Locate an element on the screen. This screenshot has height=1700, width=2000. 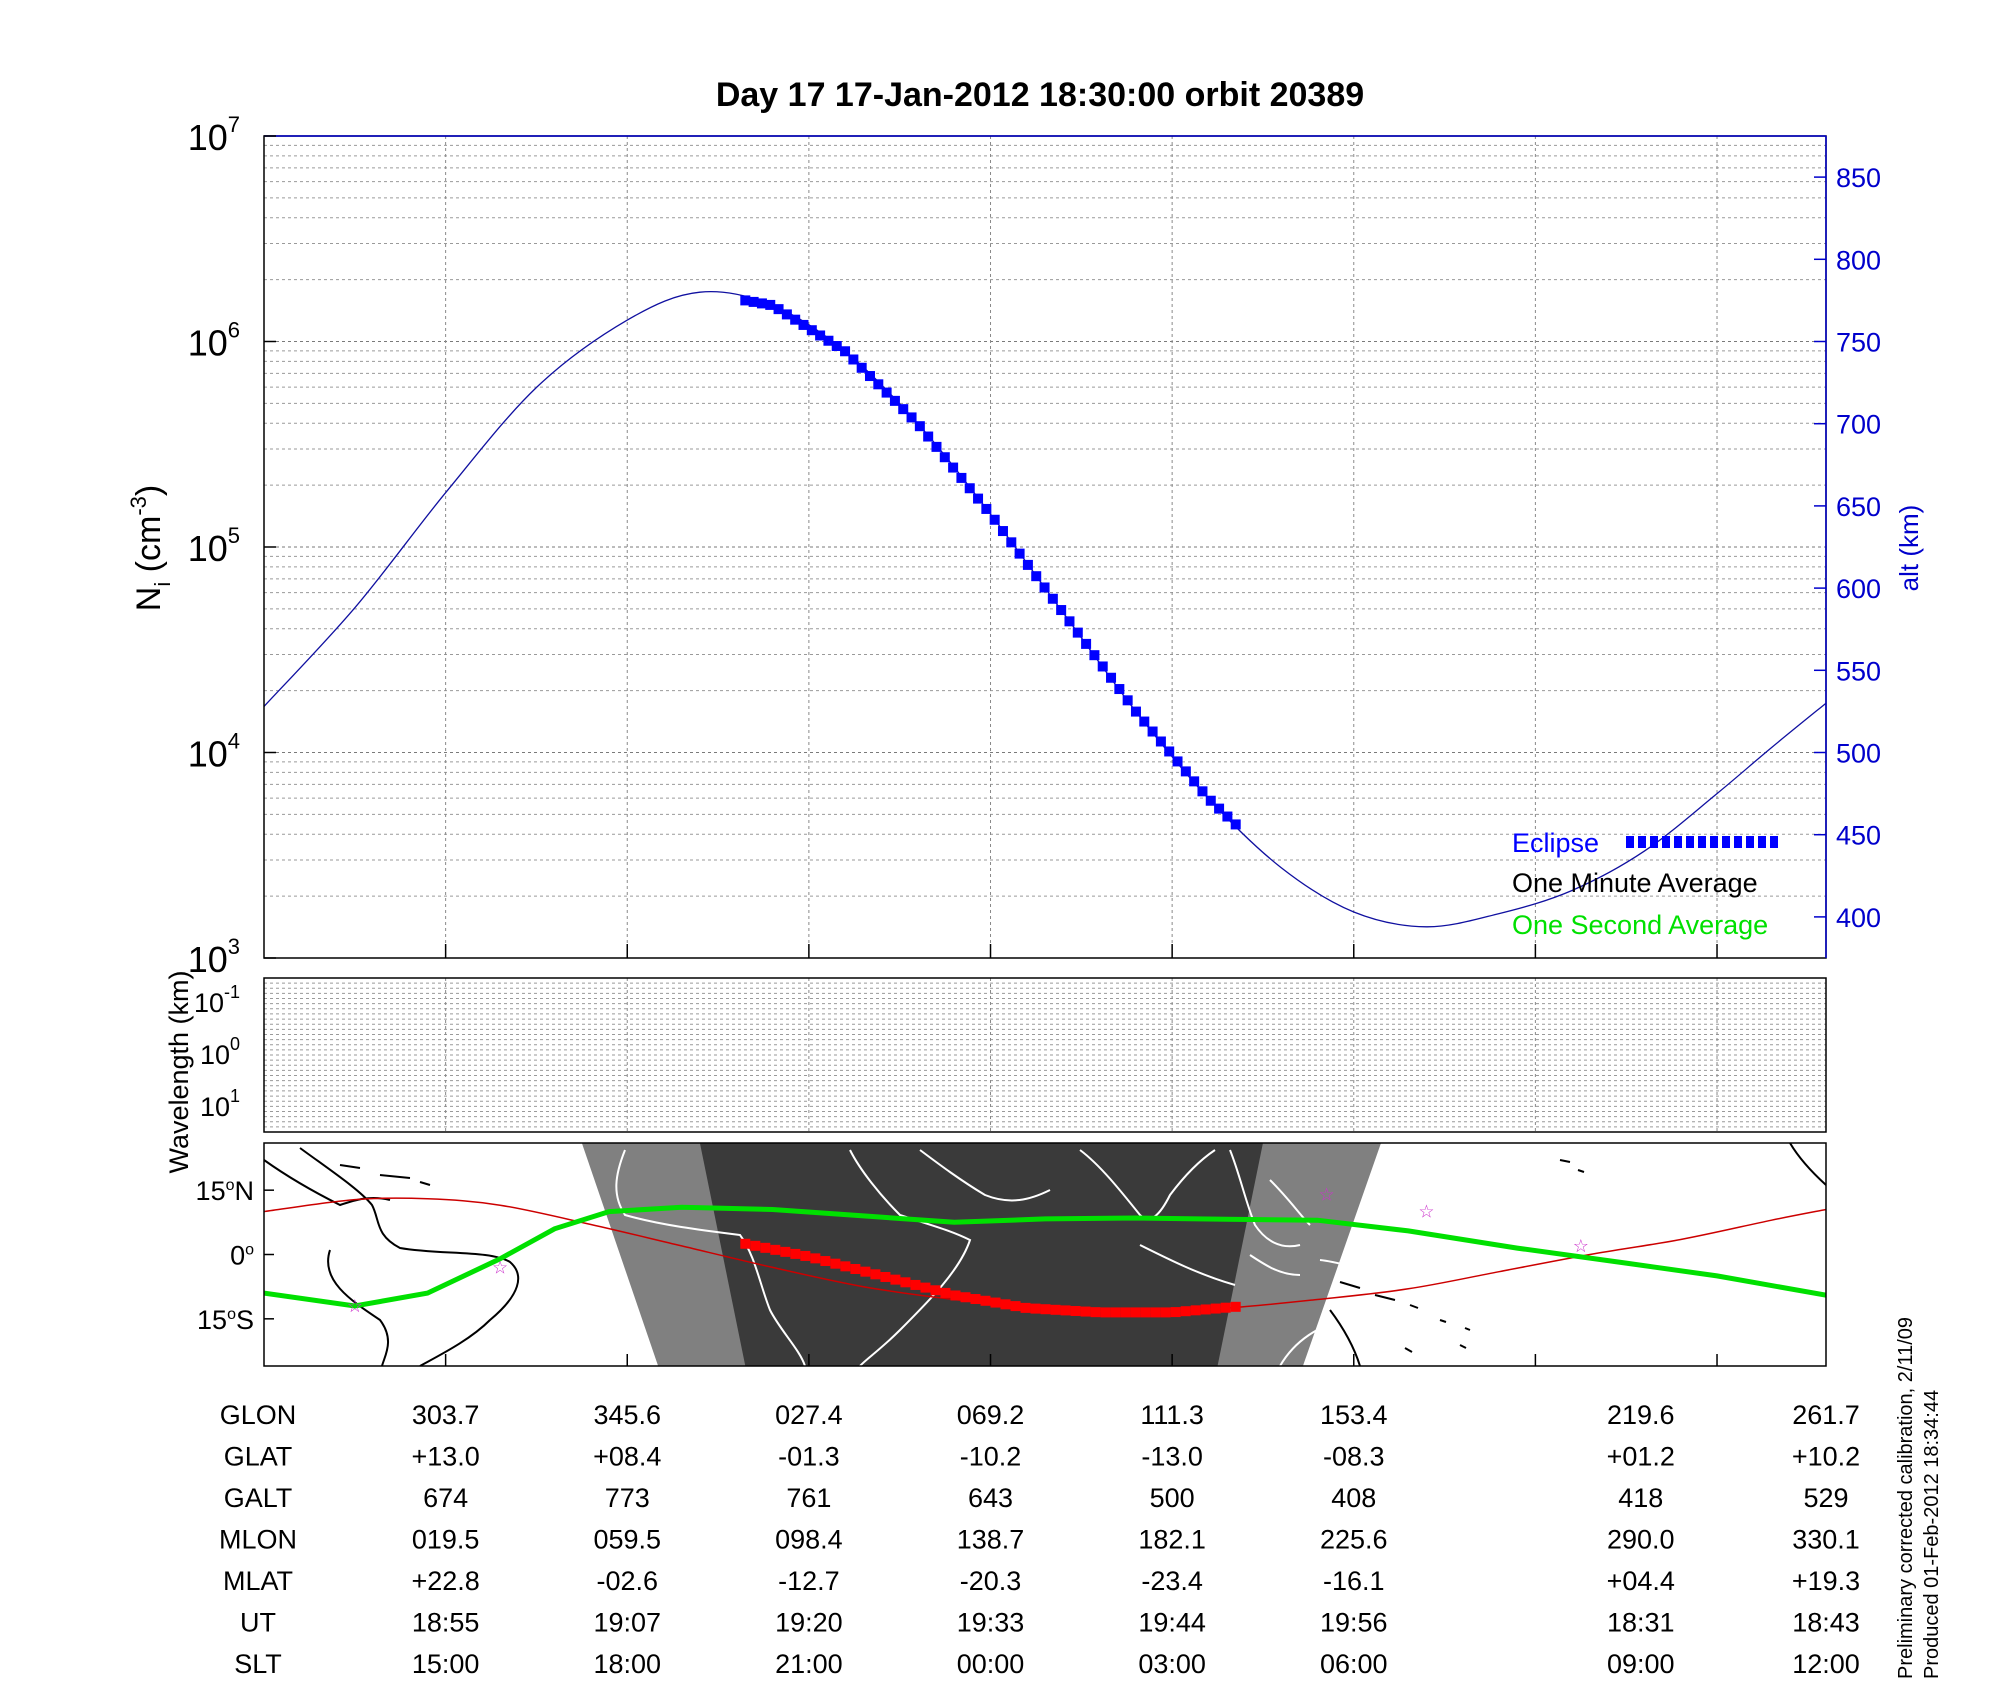
table-cell: 18:00 is located at coordinates (627, 1664).